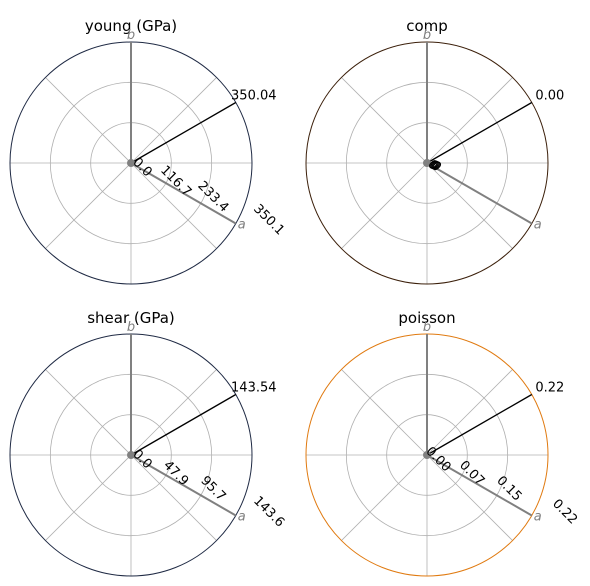 The width and height of the screenshot is (590, 586). I want to click on radial-tick-label: 0.22, so click(564, 511).